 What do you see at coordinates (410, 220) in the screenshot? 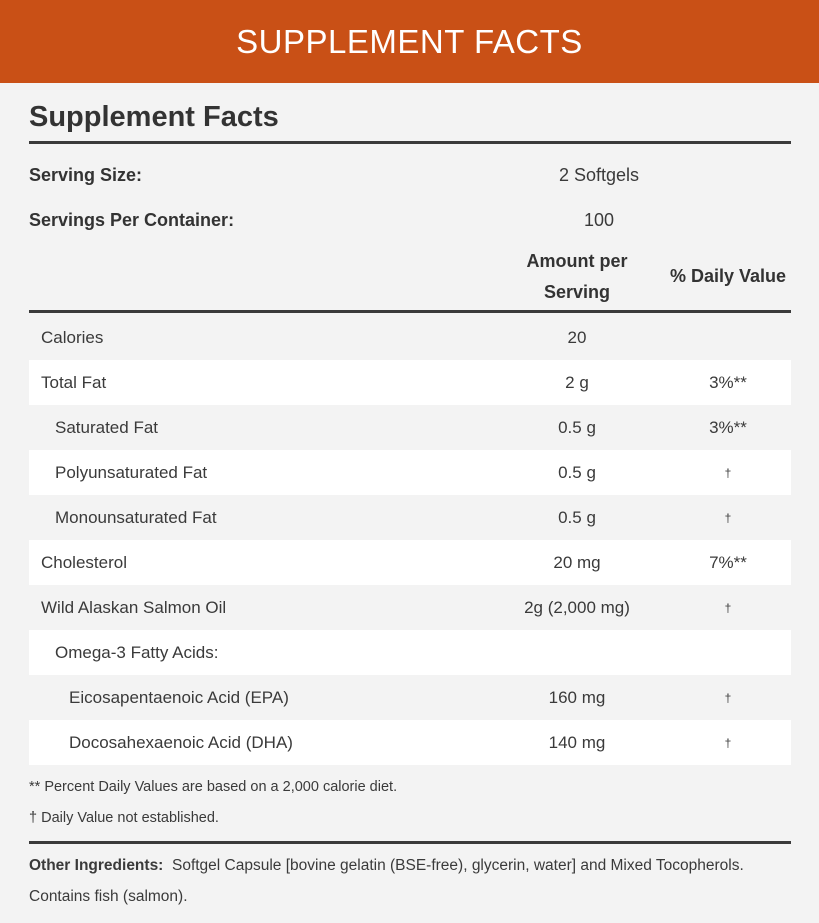
I see `servings-per-container-row: Servings Per Container: 100` at bounding box center [410, 220].